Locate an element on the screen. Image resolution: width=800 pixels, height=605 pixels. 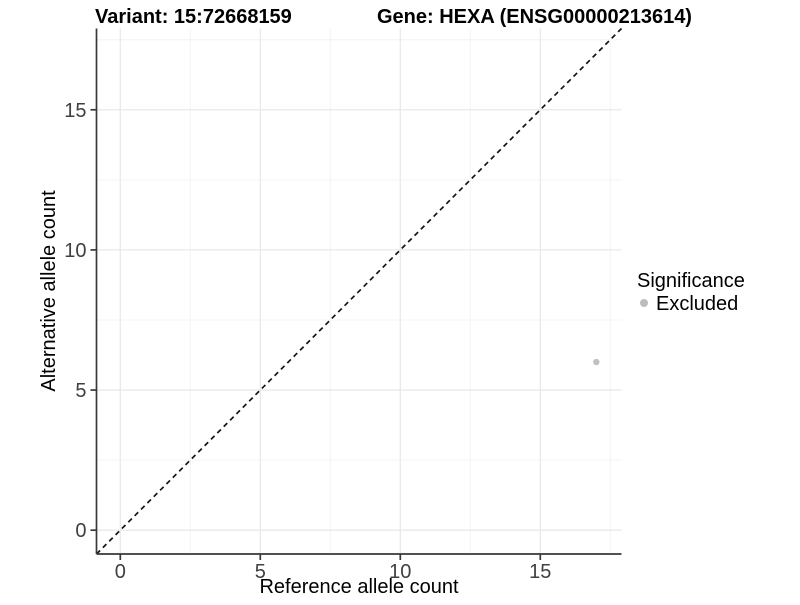
y-tick-label: 10 is located at coordinates (75, 251).